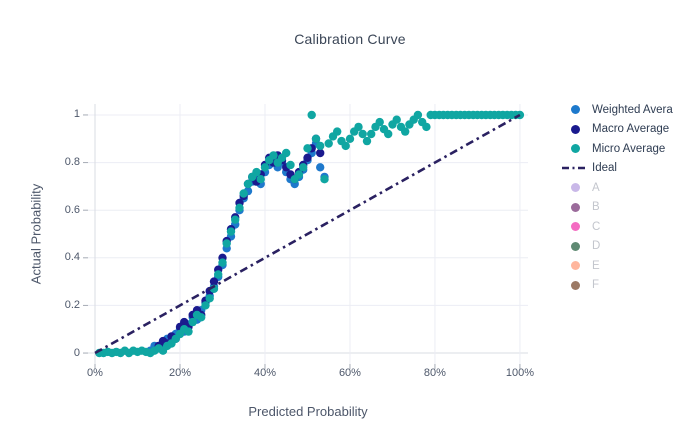 This screenshot has width=700, height=448. I want to click on legend-item-micro-average: Micro Average, so click(616, 149).